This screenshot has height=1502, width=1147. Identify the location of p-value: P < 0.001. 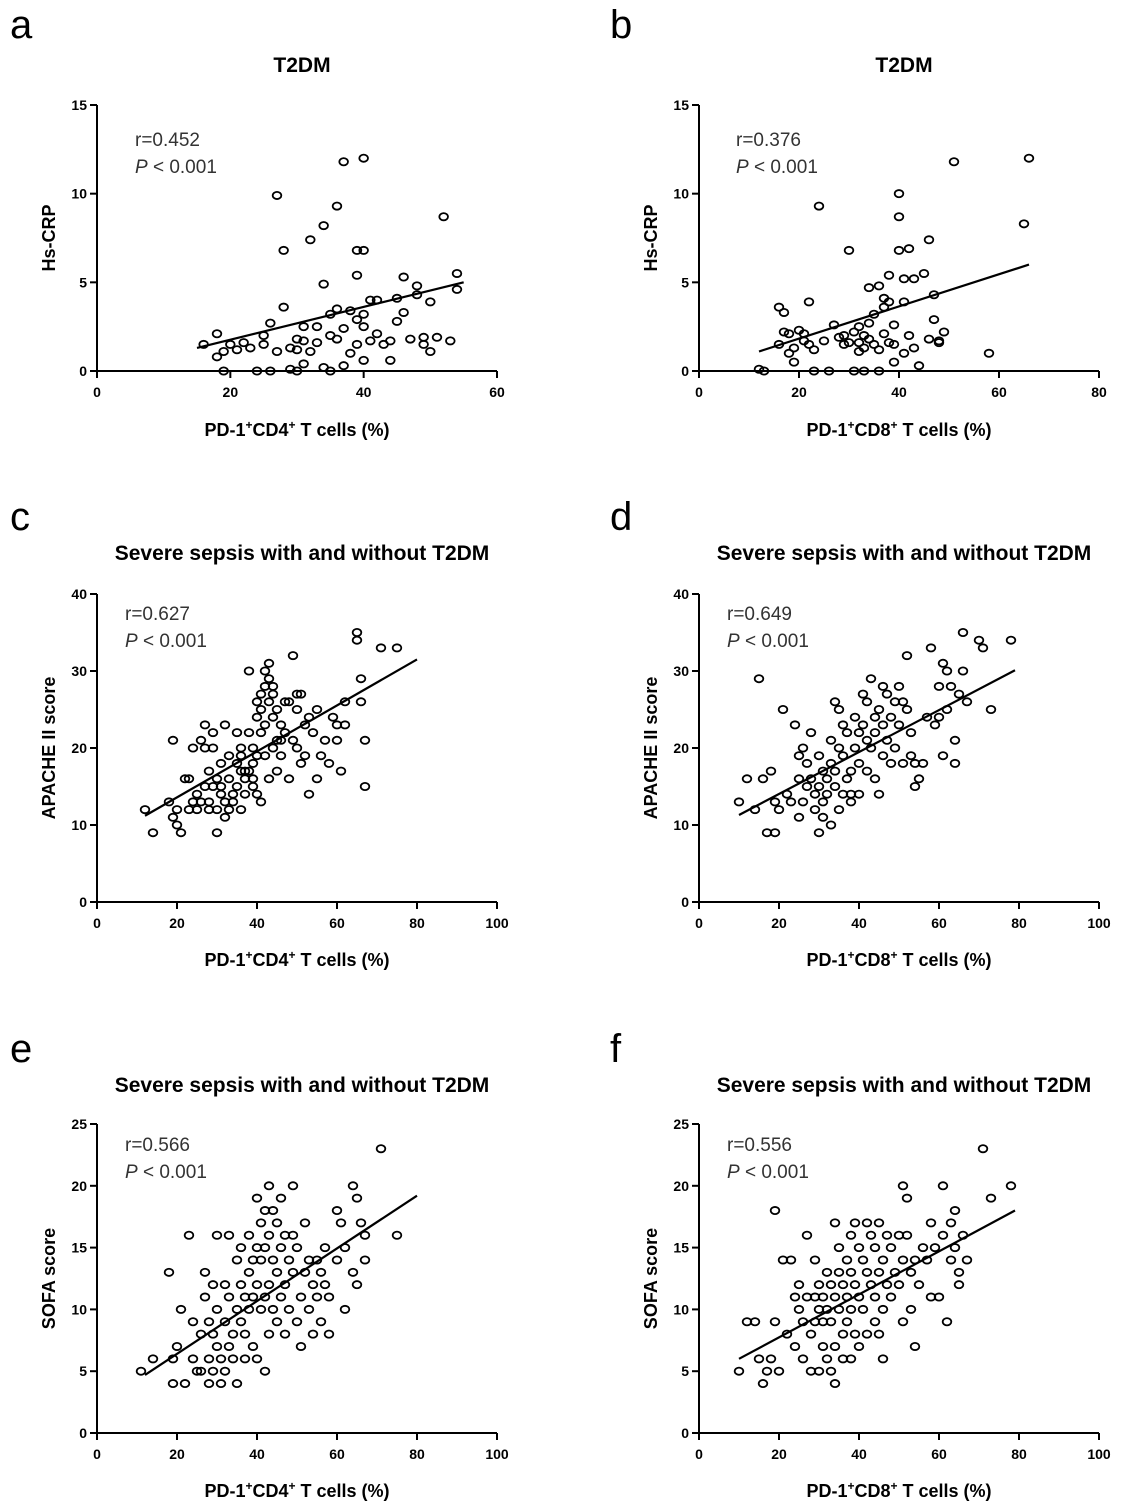
(176, 167).